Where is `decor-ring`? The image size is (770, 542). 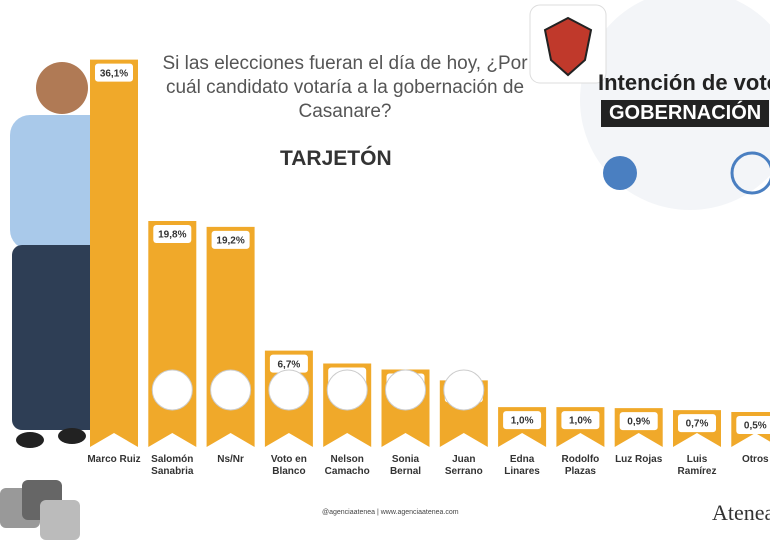 decor-ring is located at coordinates (750, 173).